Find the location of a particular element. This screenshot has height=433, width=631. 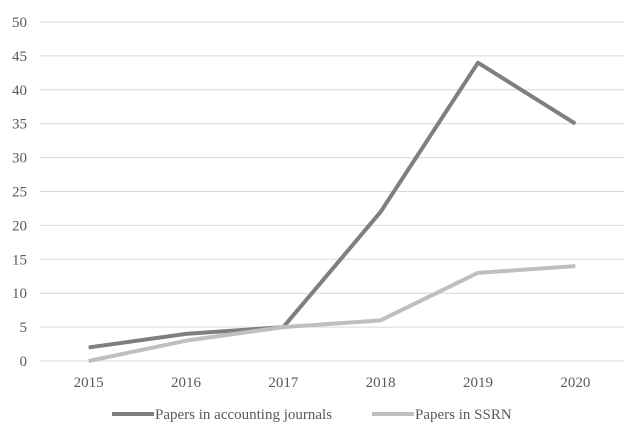

x-tick-label: 2020 is located at coordinates (575, 383).